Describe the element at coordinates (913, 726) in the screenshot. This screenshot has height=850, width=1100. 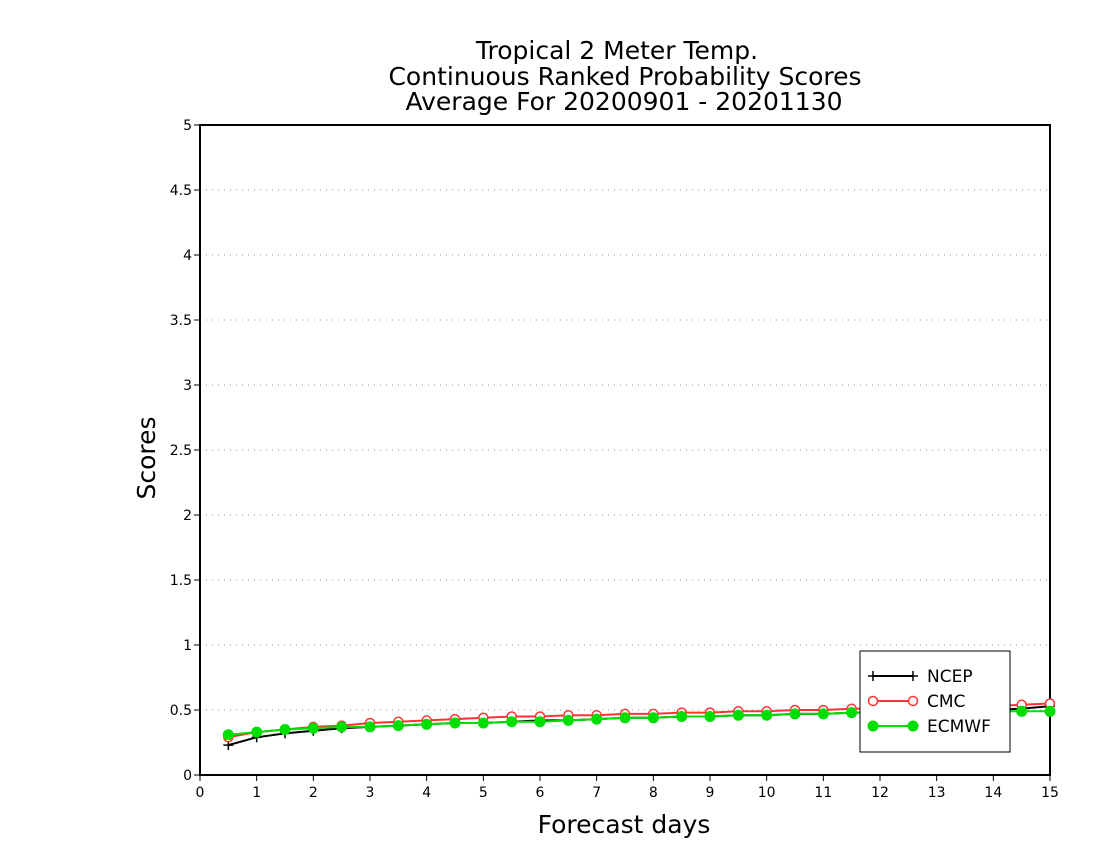
I see `legend-marker-right-ecmwf` at that location.